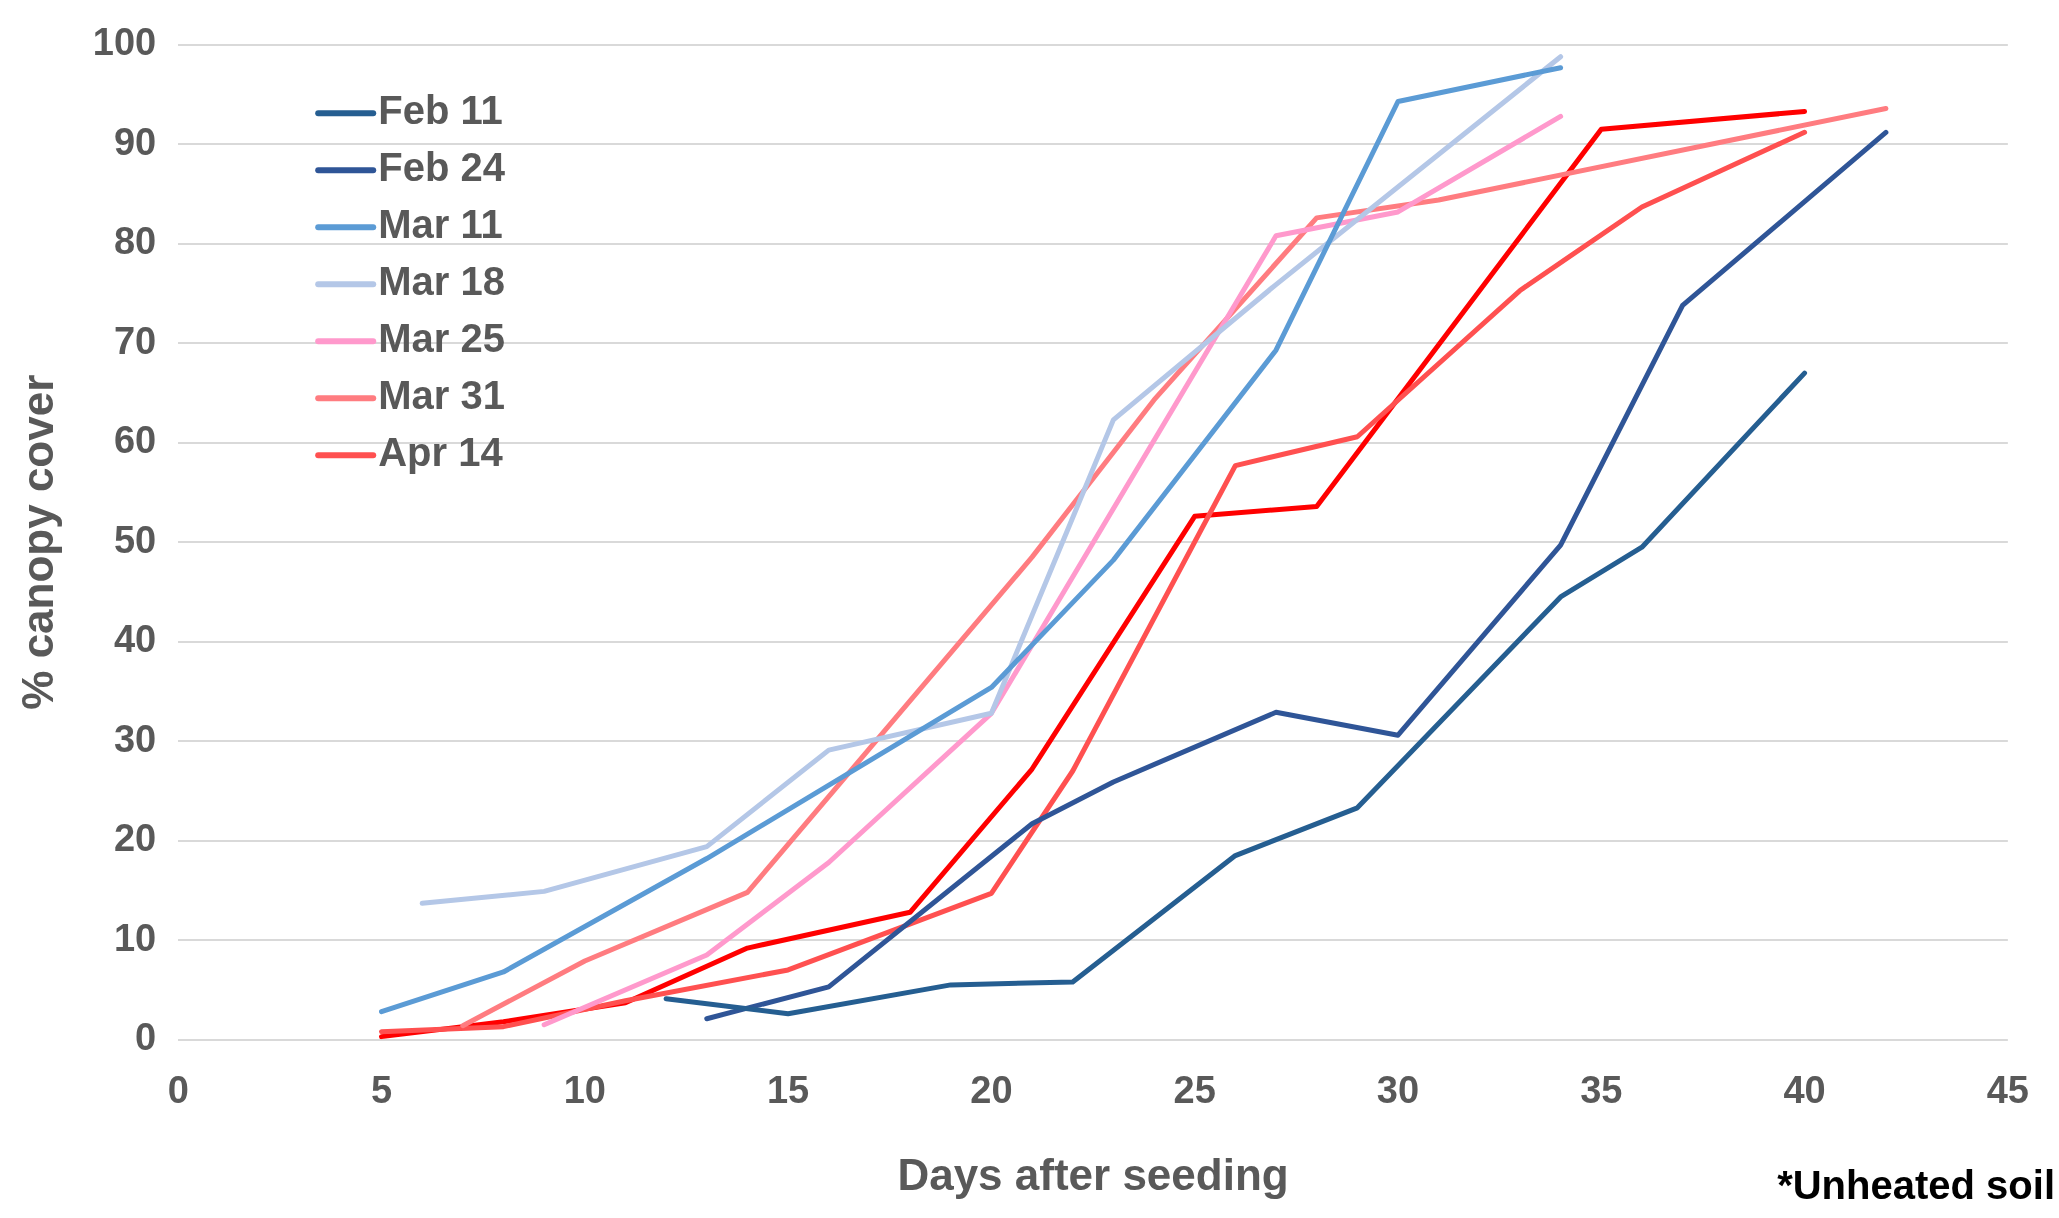 Image resolution: width=2059 pixels, height=1218 pixels. I want to click on y-axis-title: % canopy cover, so click(37, 542).